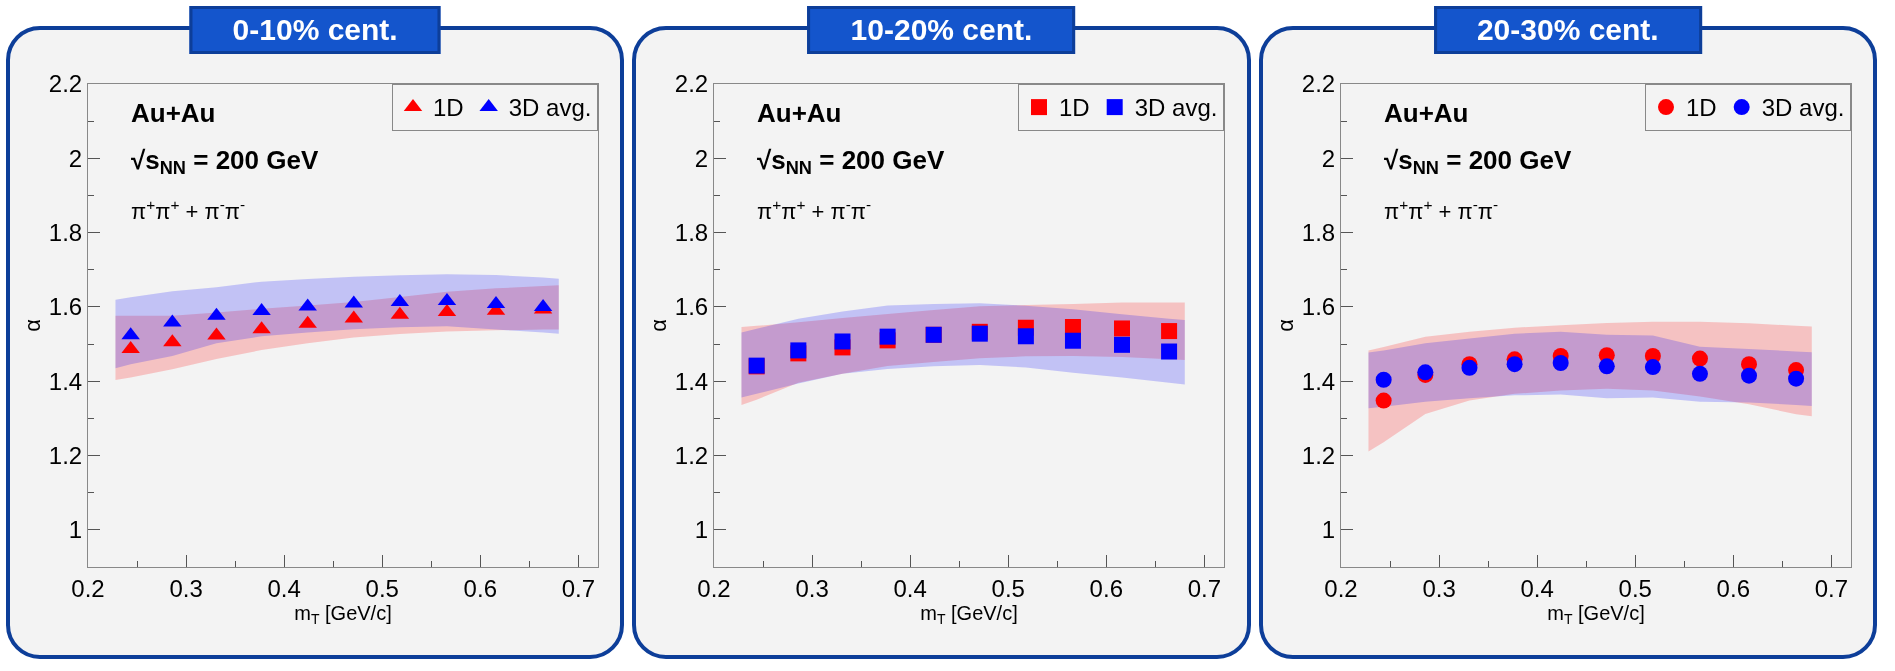 The height and width of the screenshot is (671, 1895). I want to click on chart-title: 20-30% cent., so click(1567, 30).